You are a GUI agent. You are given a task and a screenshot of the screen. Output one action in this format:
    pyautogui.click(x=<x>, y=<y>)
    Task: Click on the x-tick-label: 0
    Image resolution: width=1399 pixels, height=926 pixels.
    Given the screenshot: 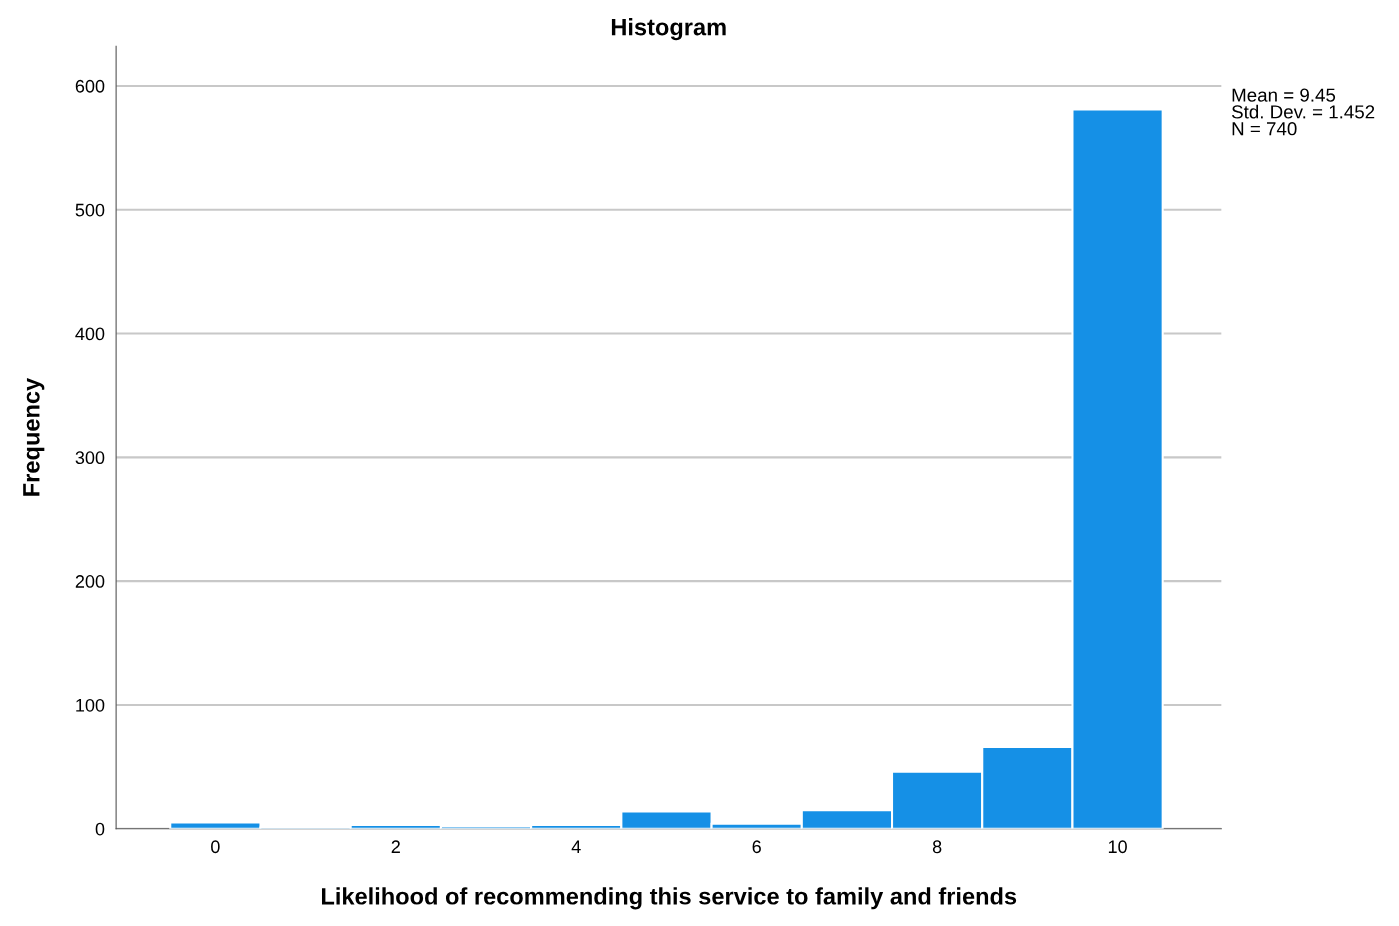 What is the action you would take?
    pyautogui.click(x=215, y=847)
    